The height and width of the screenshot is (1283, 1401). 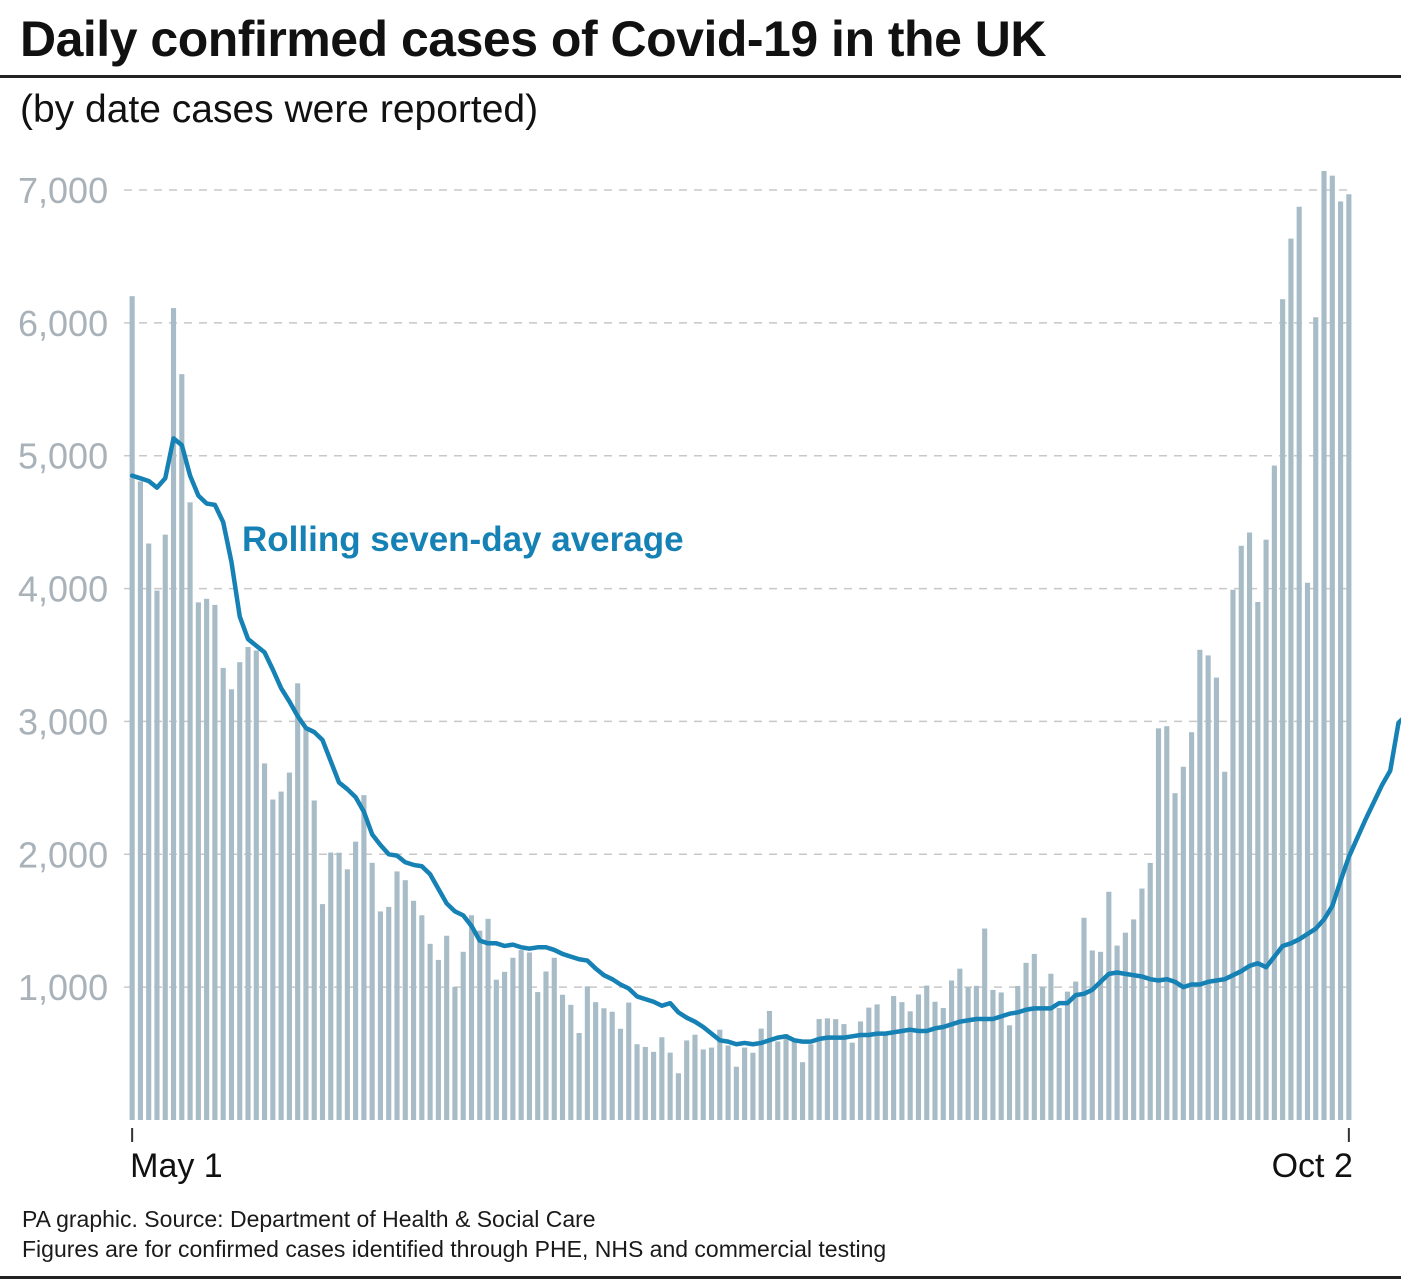 I want to click on x-tick-label-start: May 1, so click(x=176, y=1166).